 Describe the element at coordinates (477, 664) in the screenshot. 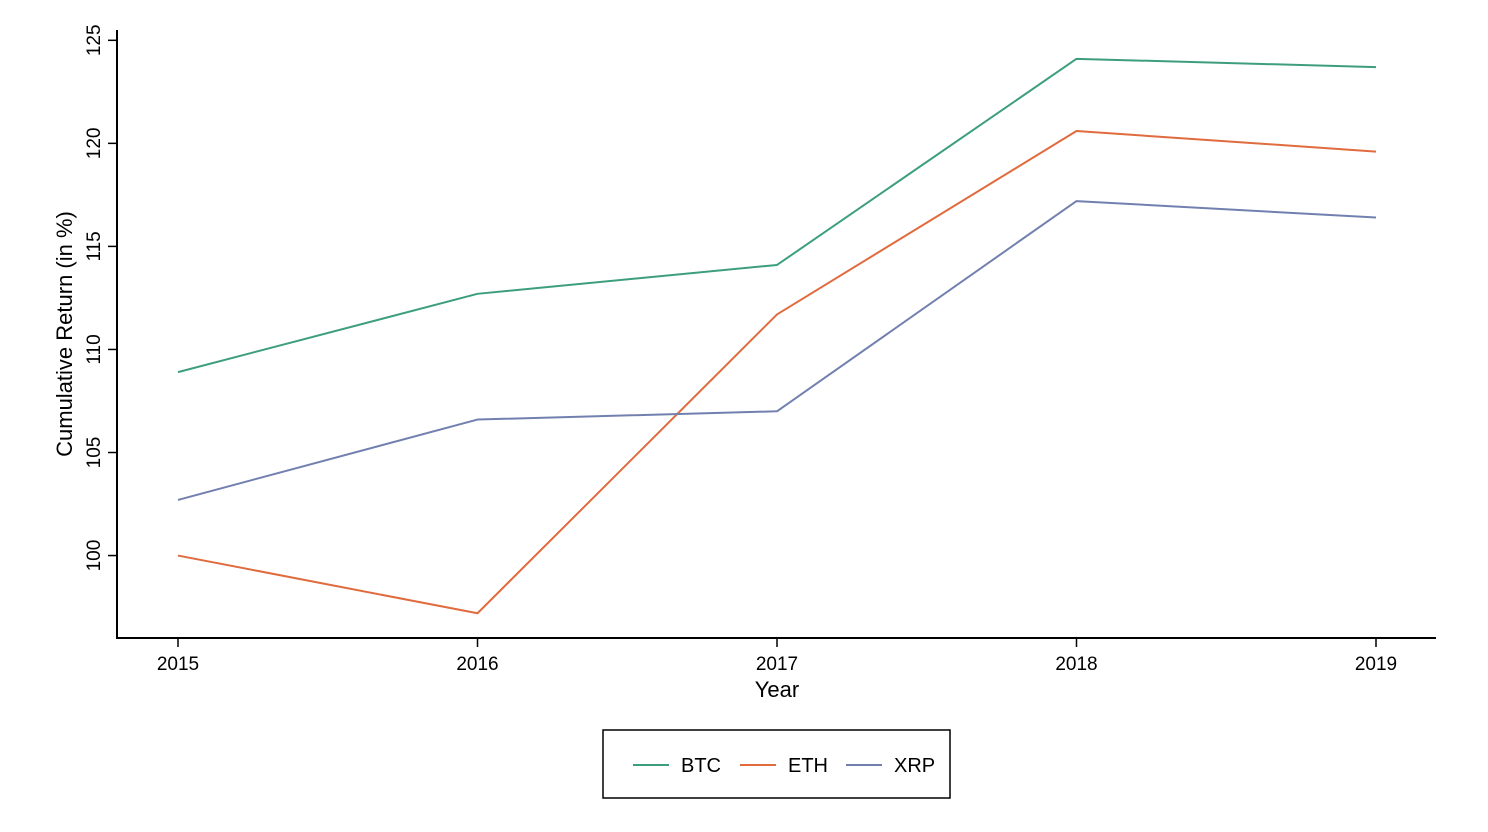

I see `x-tick-label: 2016` at that location.